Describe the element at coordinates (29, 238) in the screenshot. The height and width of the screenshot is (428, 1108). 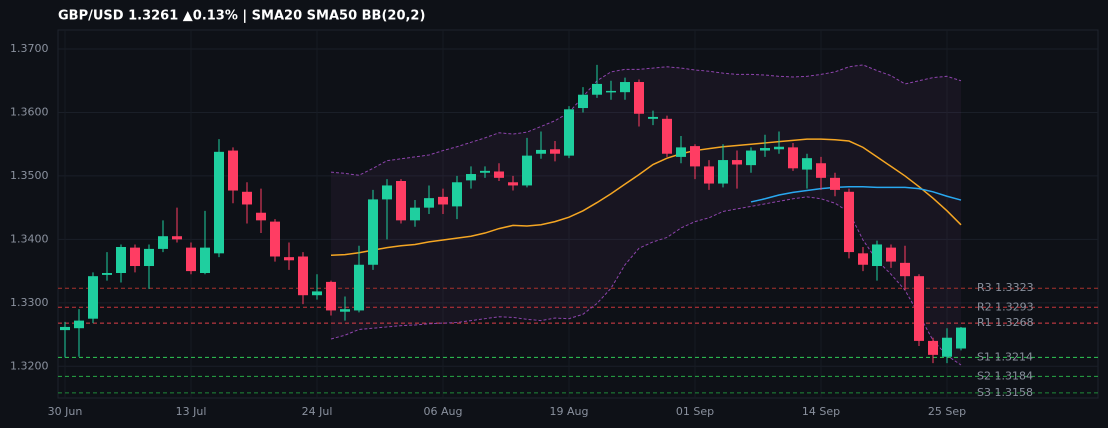
I see `y-tick-label: 1.3400` at that location.